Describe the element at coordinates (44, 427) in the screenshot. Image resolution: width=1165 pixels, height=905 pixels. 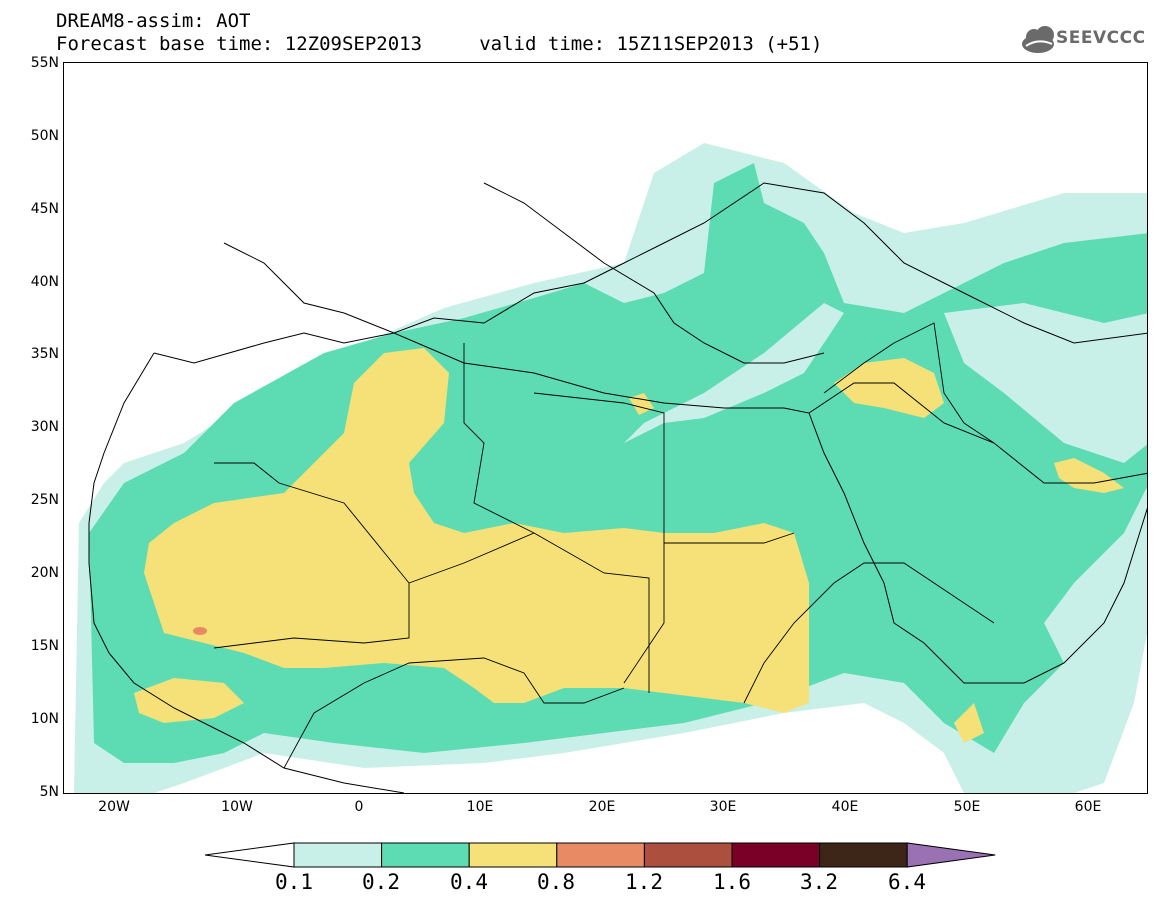
I see `lat-label-30n: 30N` at that location.